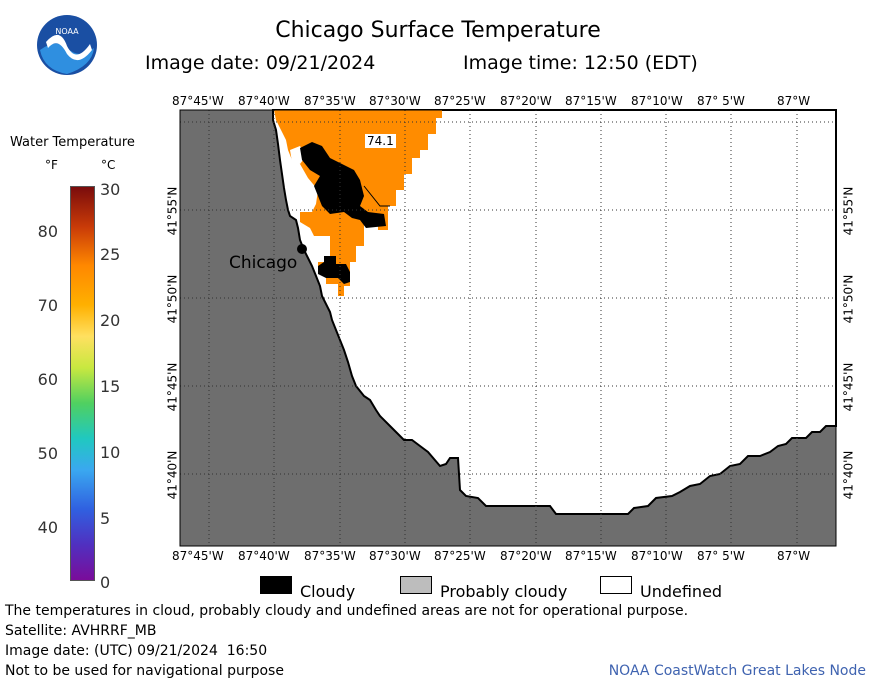 This screenshot has height=687, width=876. I want to click on footer-image-date: Image date: (UTC) 09/21/2024 16:50, so click(136, 651).